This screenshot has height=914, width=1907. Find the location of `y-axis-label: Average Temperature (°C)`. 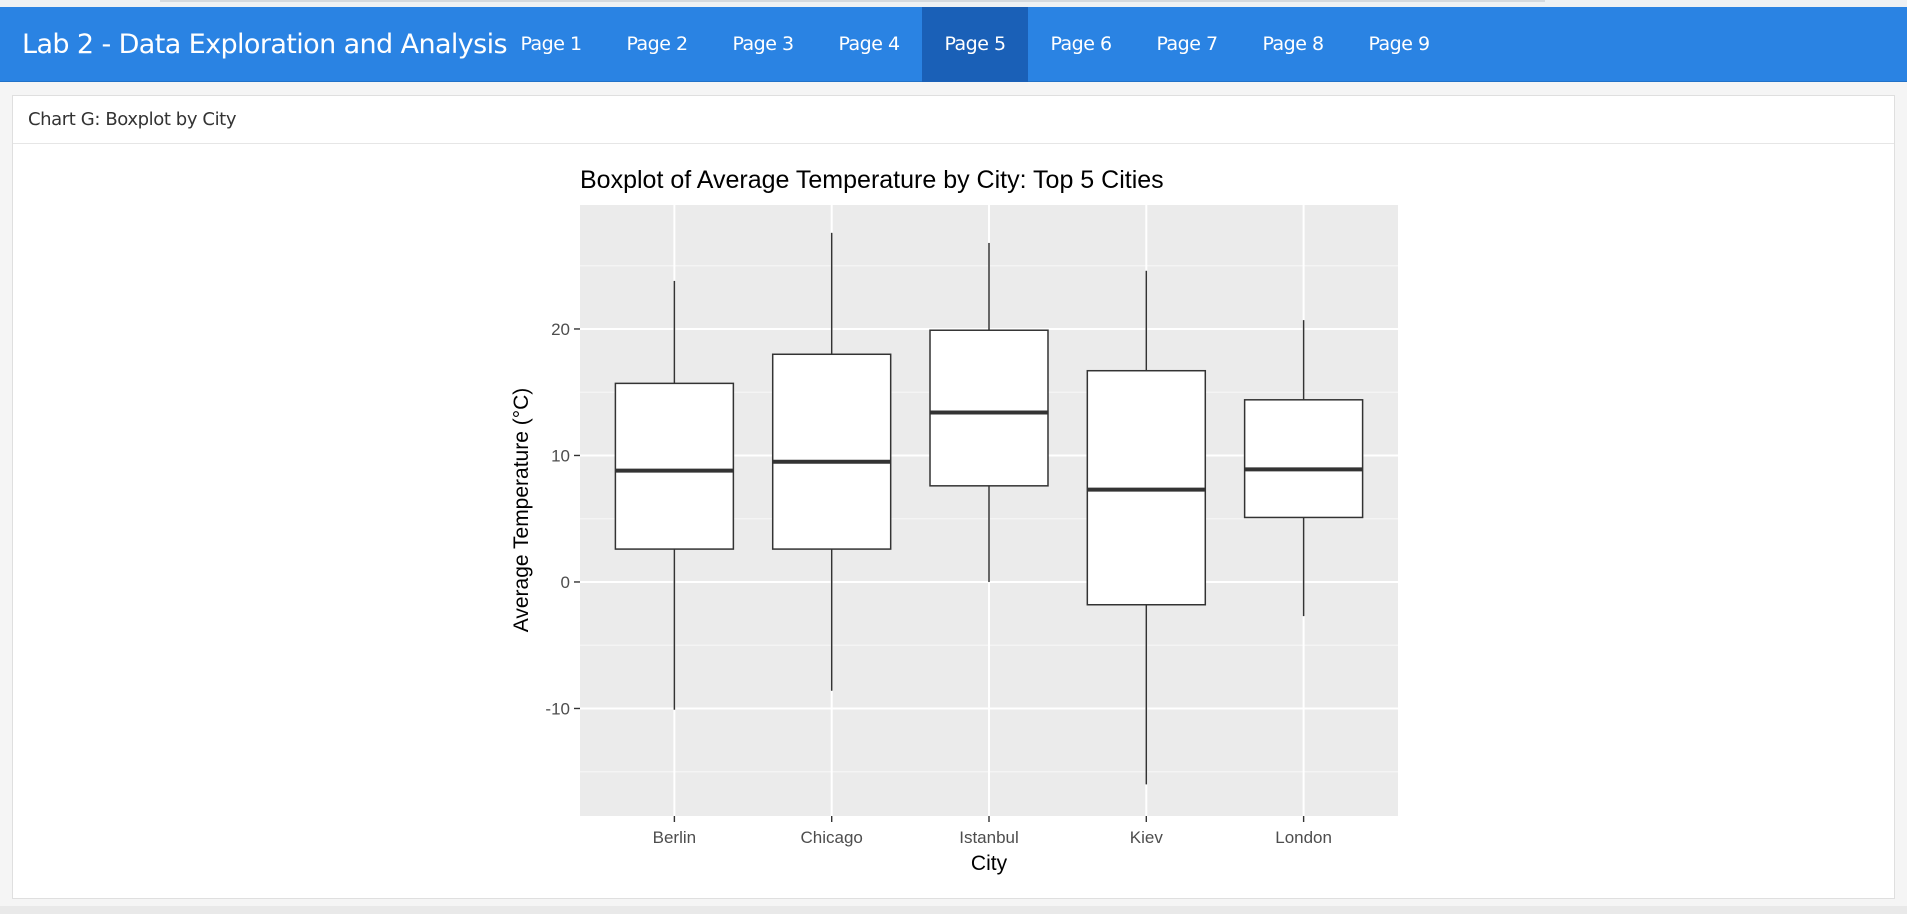

y-axis-label: Average Temperature (°C) is located at coordinates (521, 510).